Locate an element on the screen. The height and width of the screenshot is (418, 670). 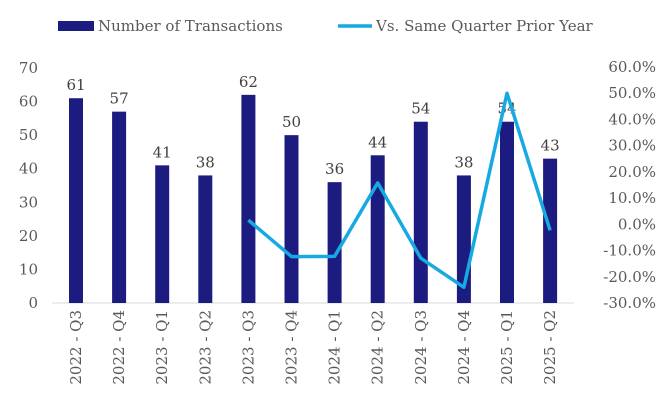
left-tick-label: 70 is located at coordinates (28, 68).